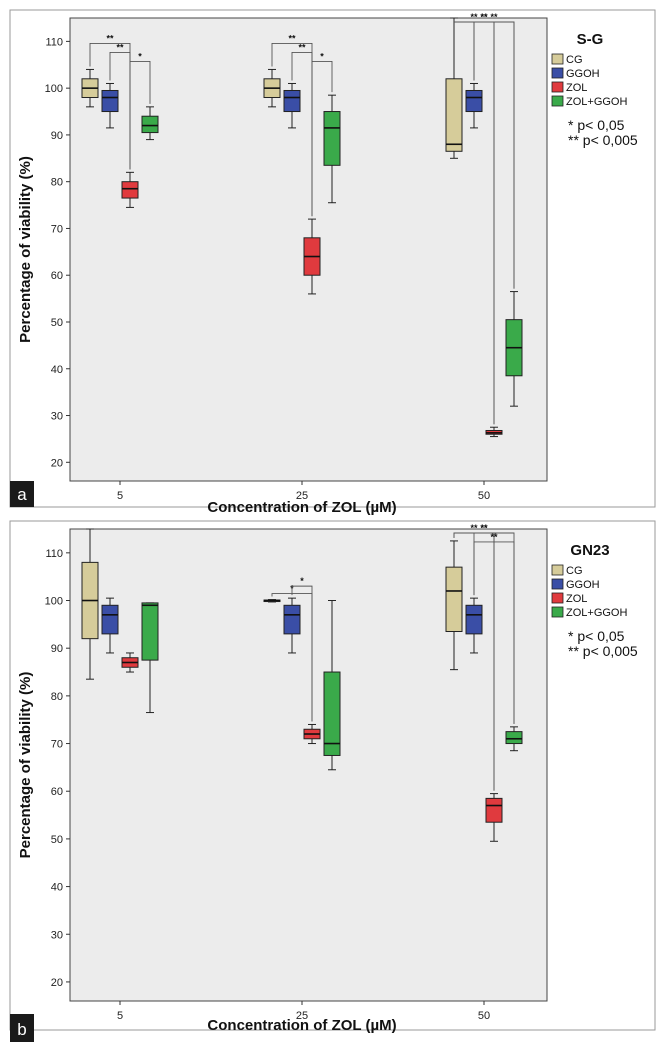  Describe the element at coordinates (596, 613) in the screenshot. I see `legend-label: ZOL+GGOH` at that location.